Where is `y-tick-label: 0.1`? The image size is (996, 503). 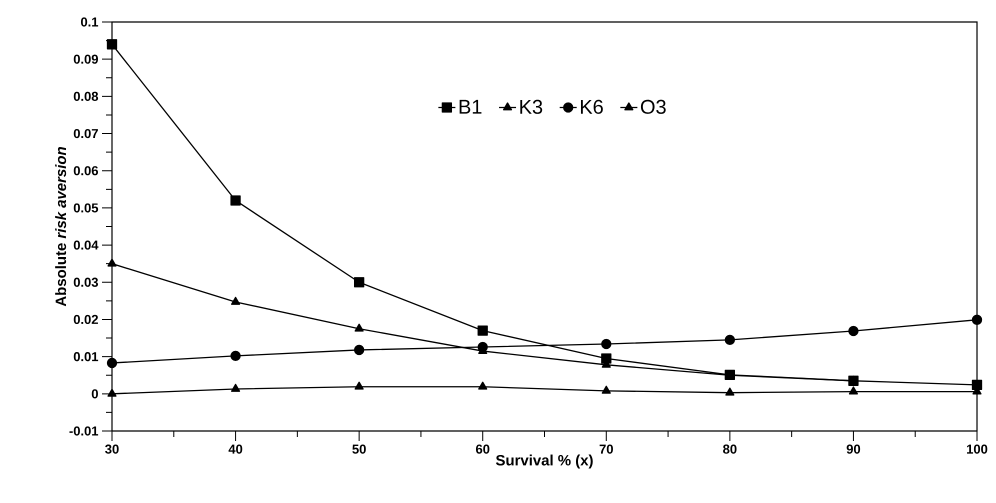
y-tick-label: 0.1 is located at coordinates (89, 22).